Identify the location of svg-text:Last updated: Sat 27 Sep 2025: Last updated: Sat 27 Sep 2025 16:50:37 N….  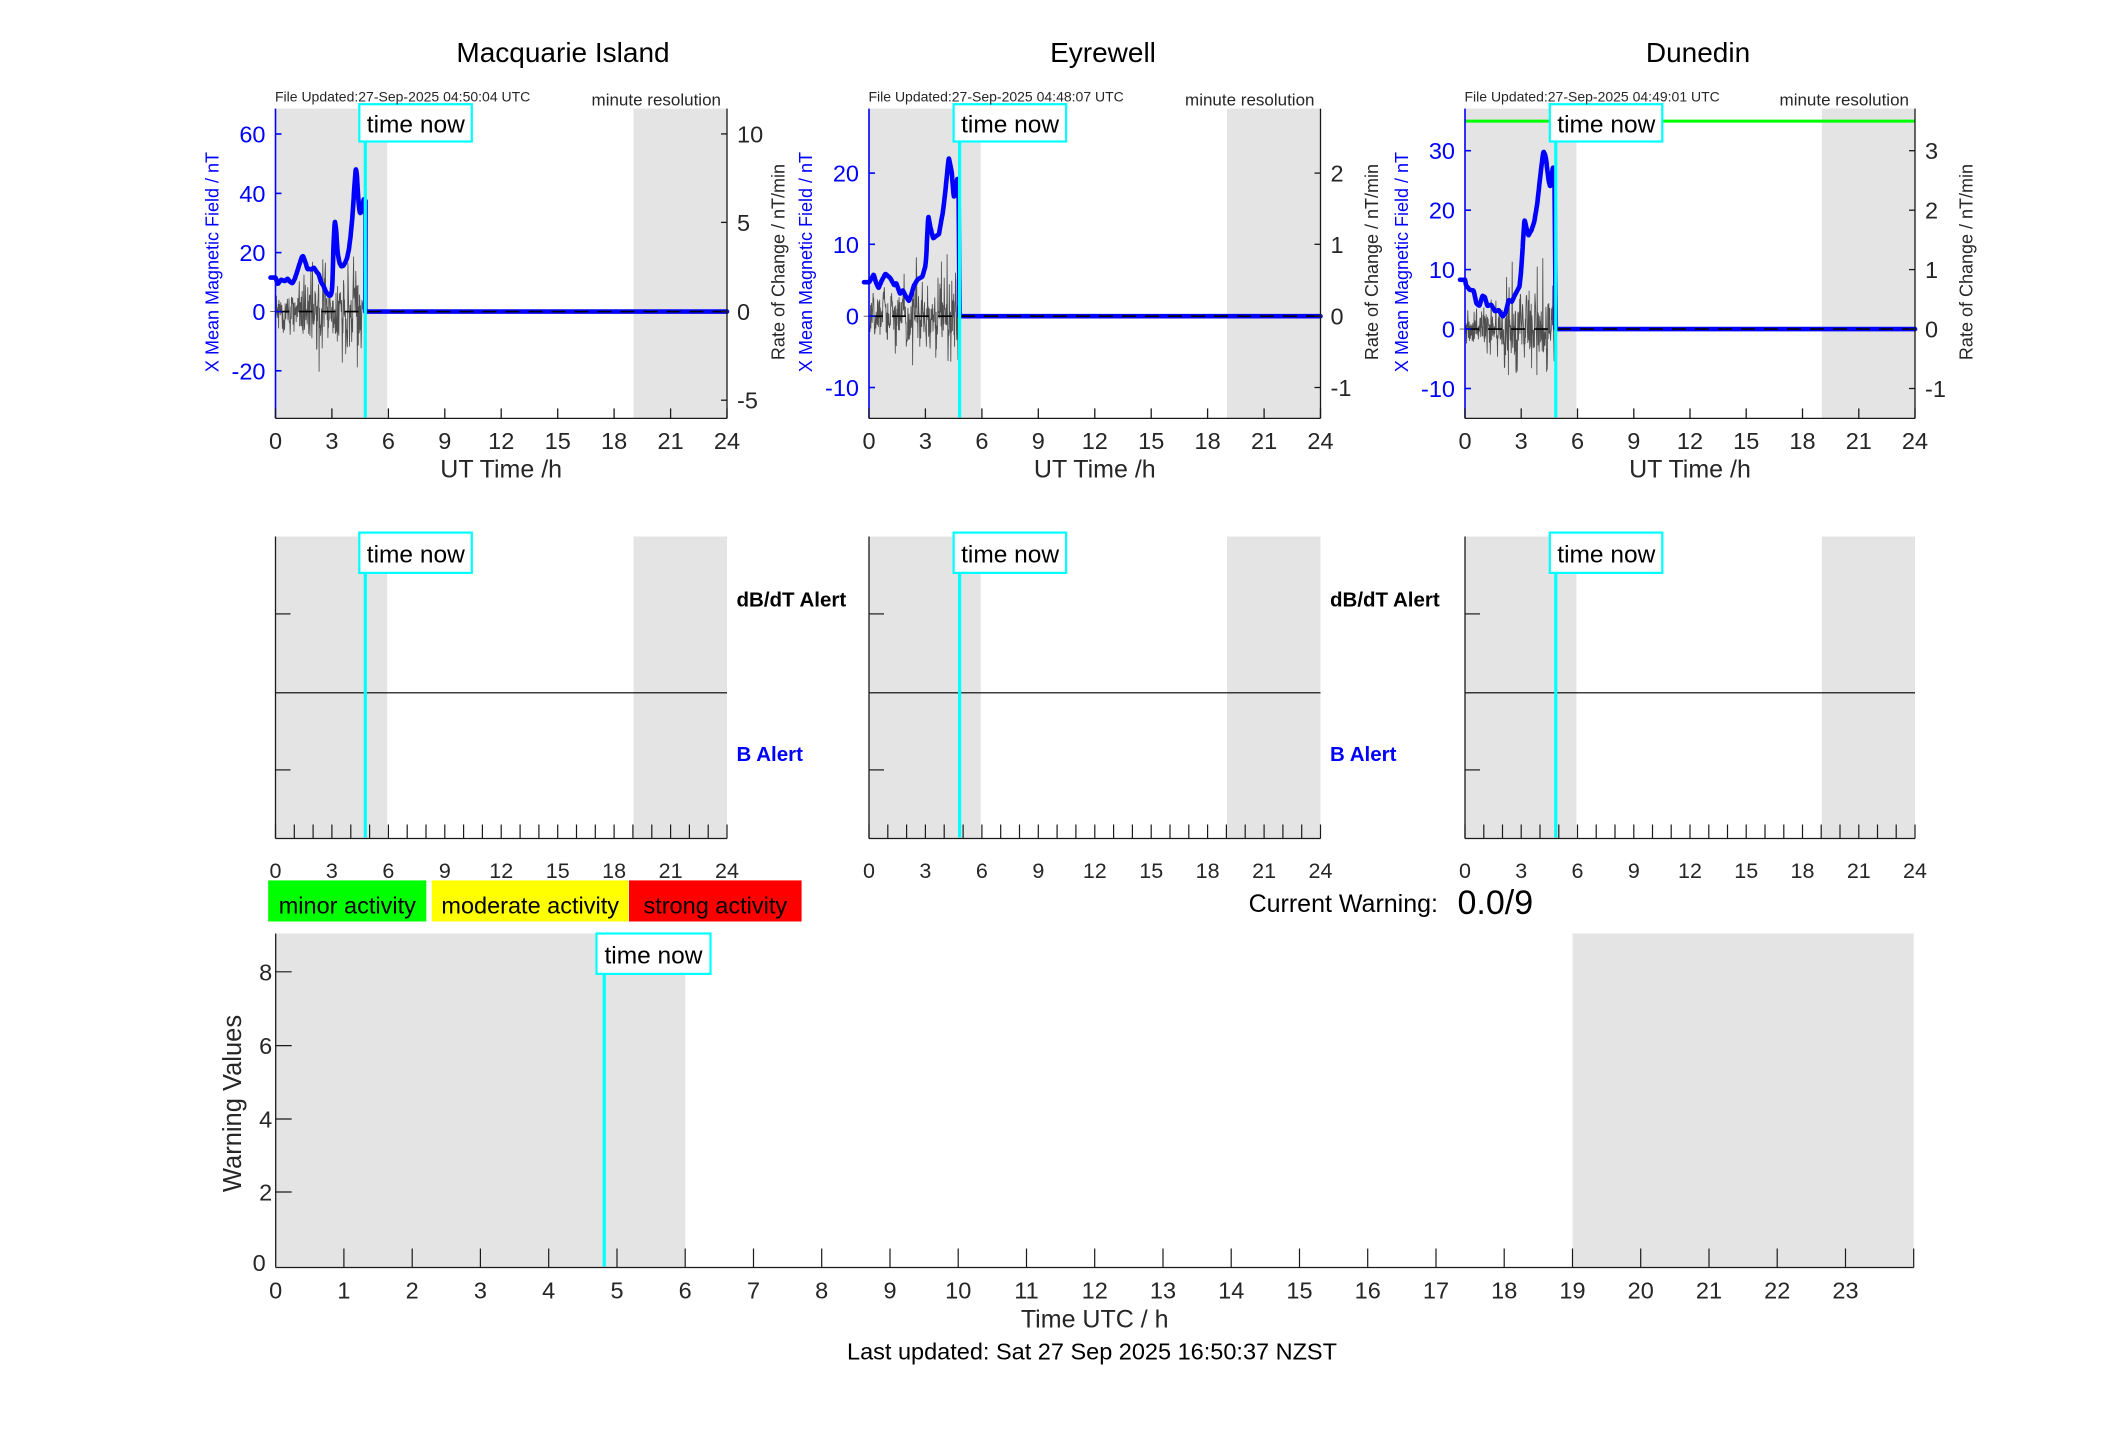
(1092, 1352).